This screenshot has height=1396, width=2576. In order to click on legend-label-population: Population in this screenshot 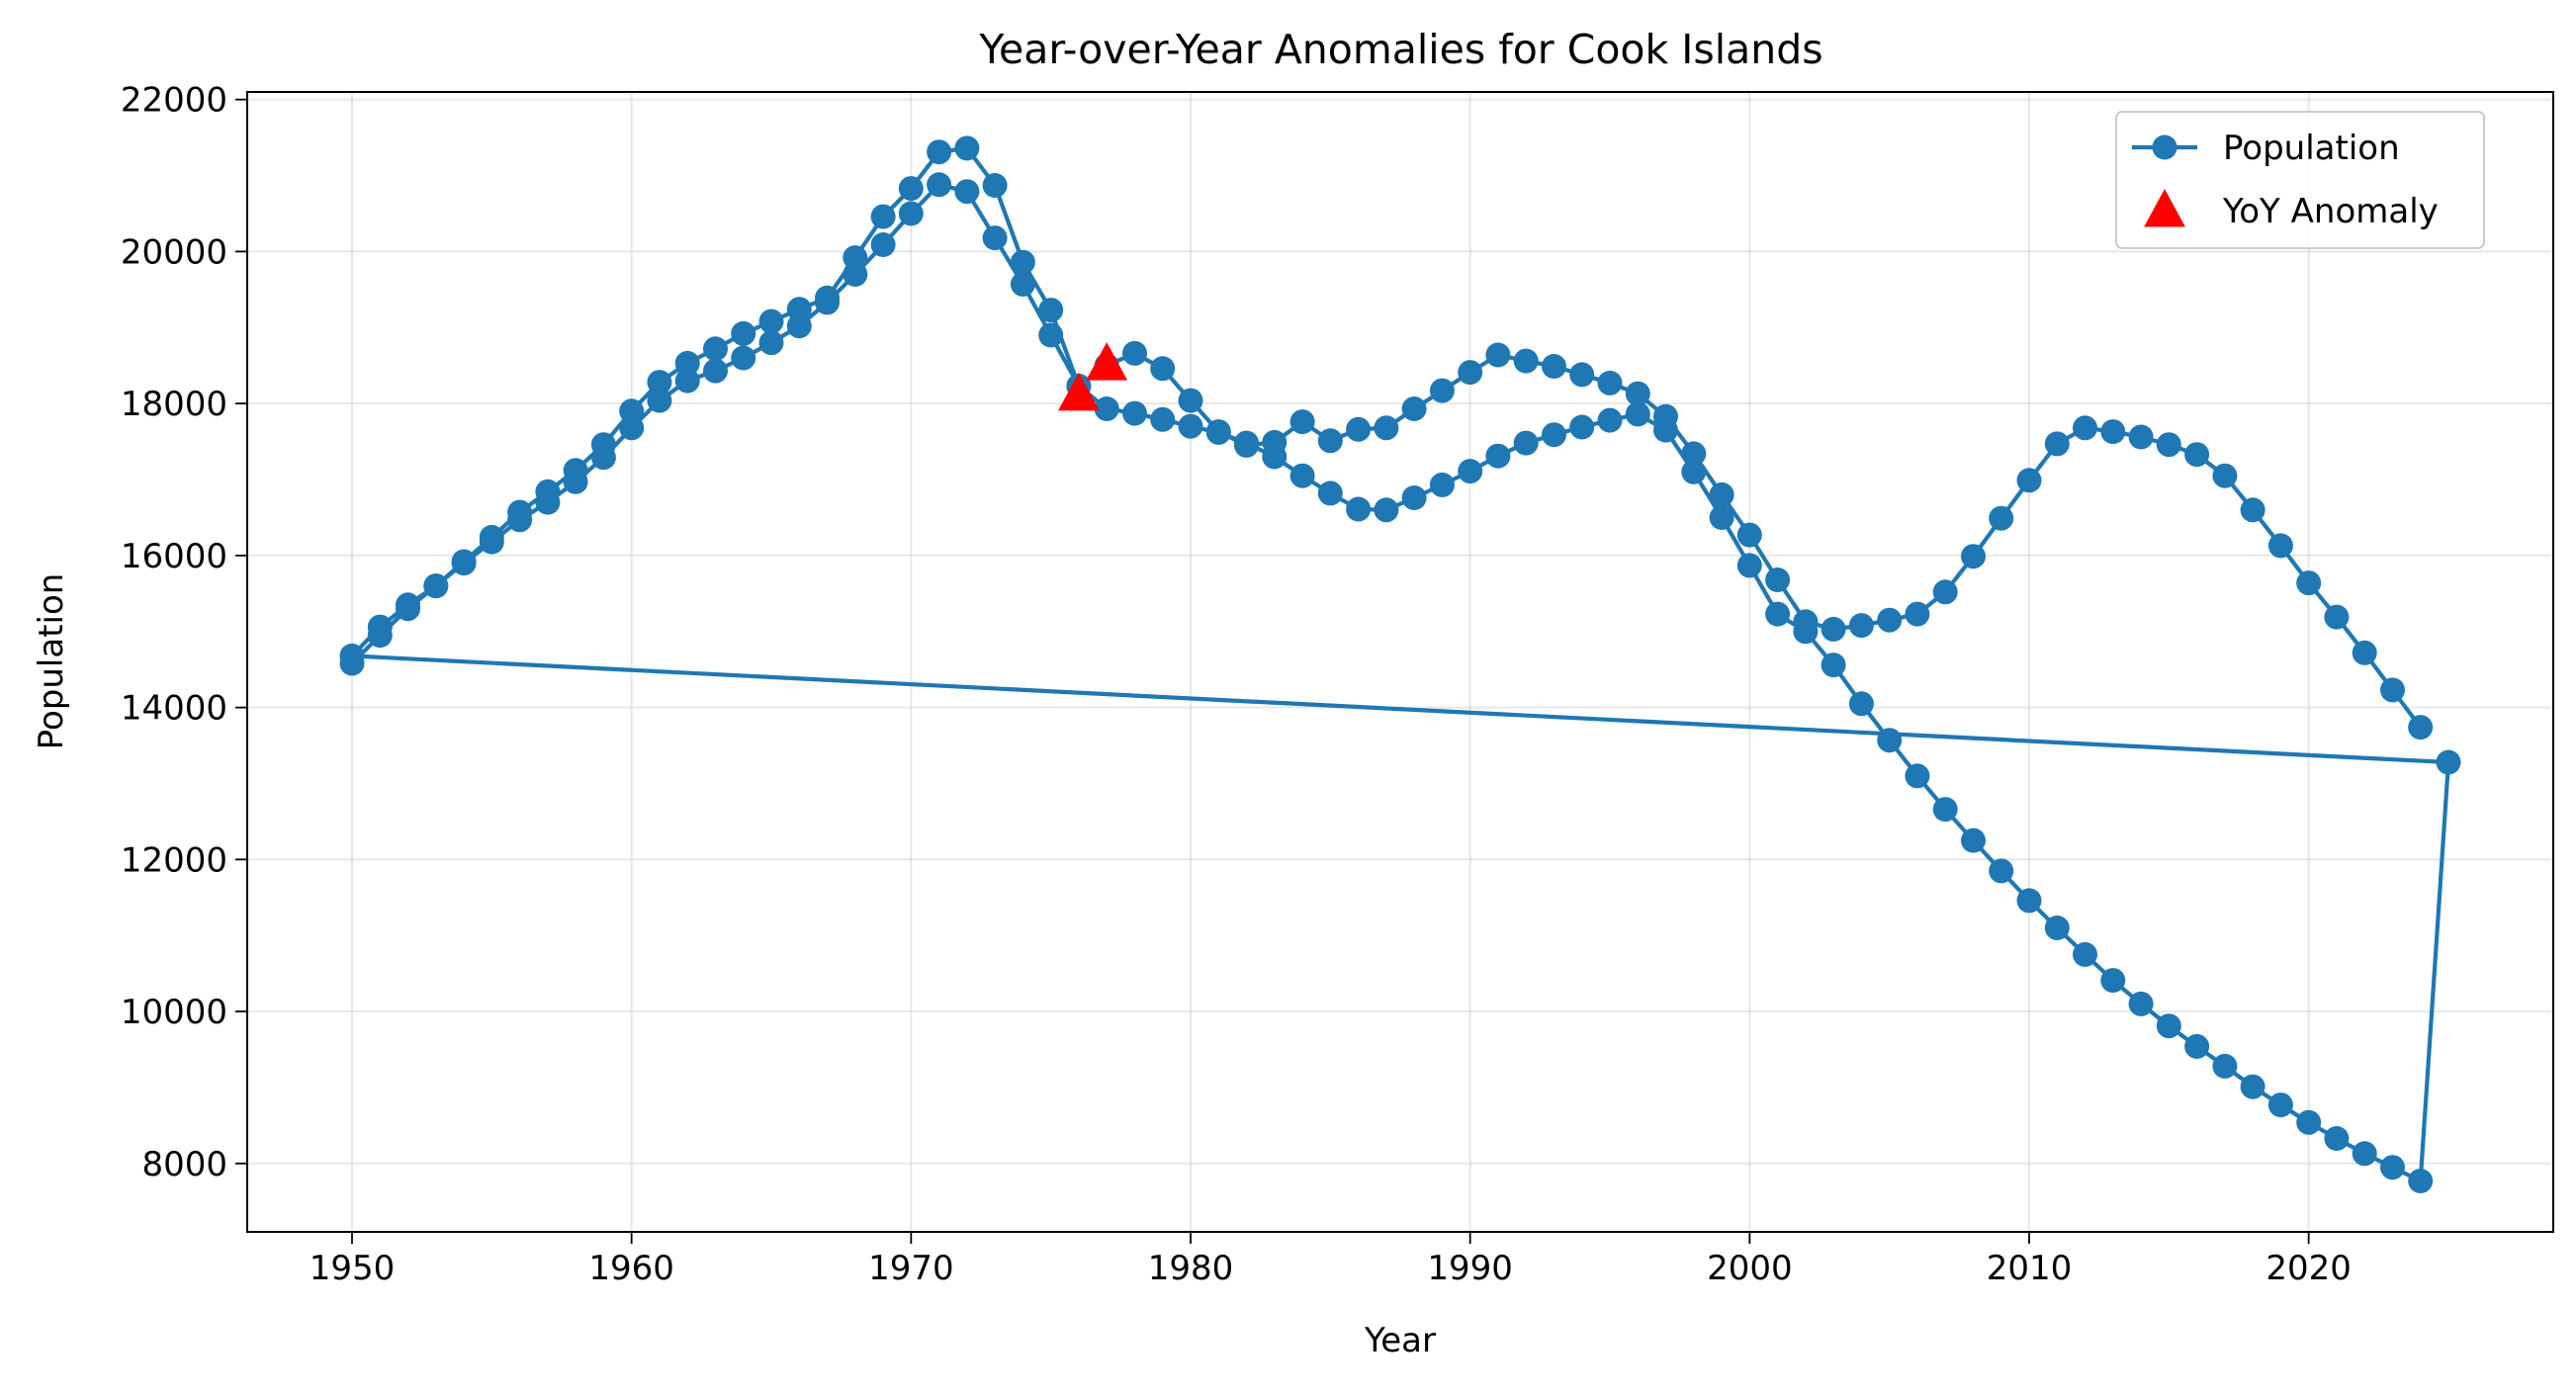, I will do `click(2311, 148)`.